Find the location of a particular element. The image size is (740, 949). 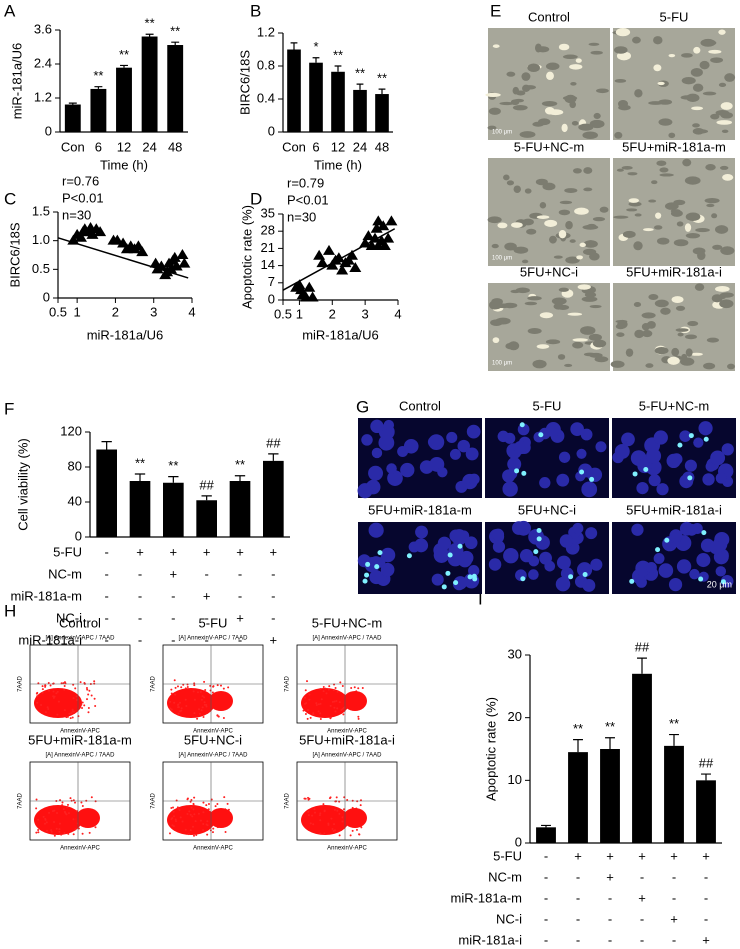

error-bar is located at coordinates (98, 87).